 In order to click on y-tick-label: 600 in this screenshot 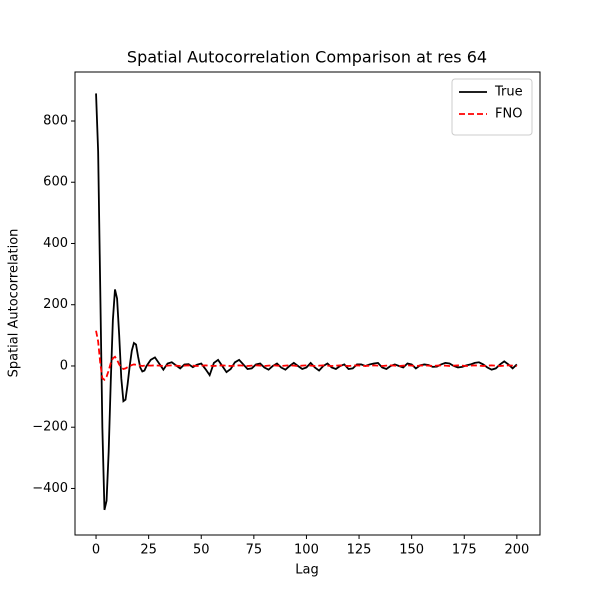, I will do `click(55, 182)`.